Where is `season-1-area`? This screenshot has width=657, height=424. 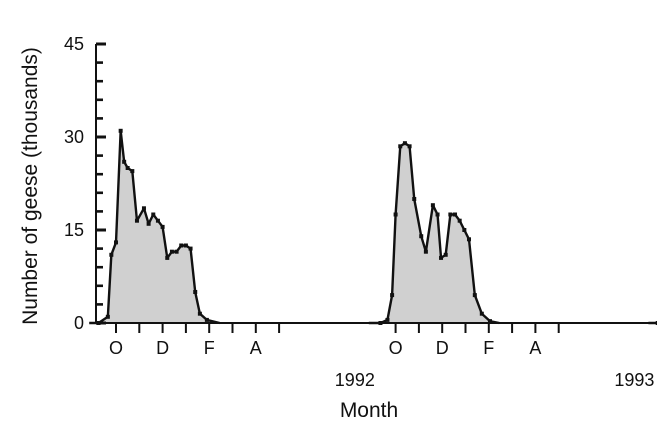
season-1-area is located at coordinates (154, 226).